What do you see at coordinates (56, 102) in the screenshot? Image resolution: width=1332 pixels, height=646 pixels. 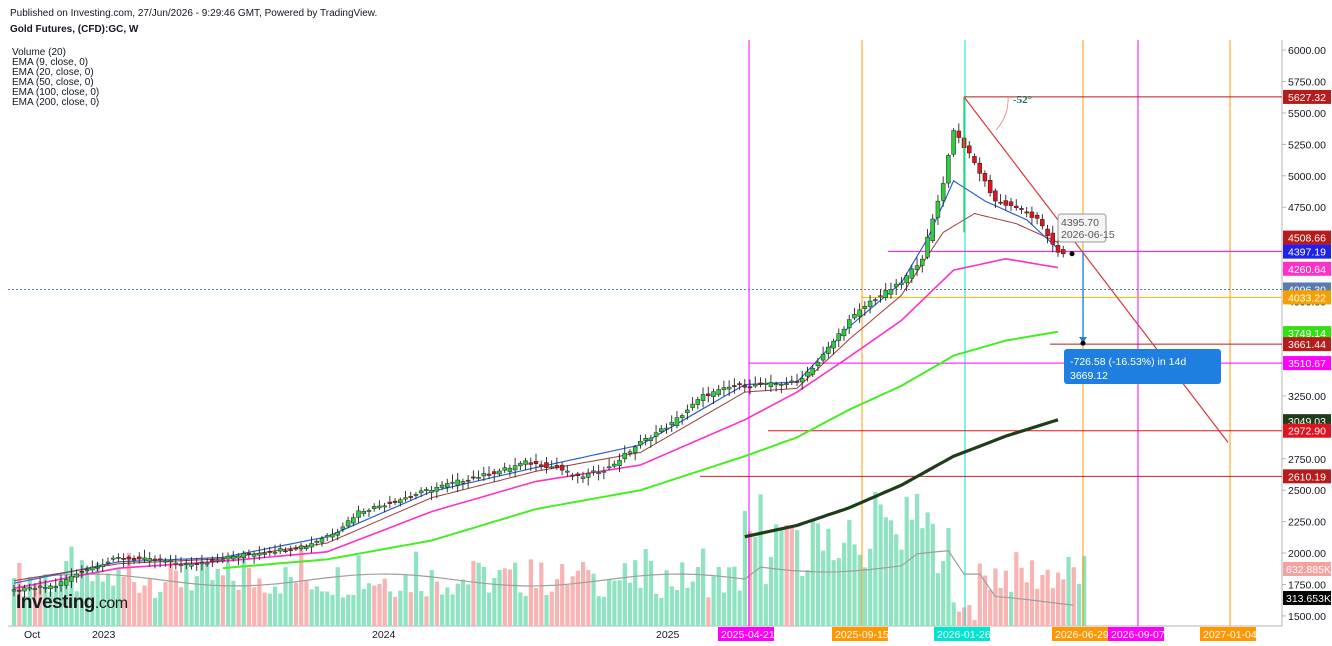 I see `indicator-ema-200: EMA (200, close, 0)` at bounding box center [56, 102].